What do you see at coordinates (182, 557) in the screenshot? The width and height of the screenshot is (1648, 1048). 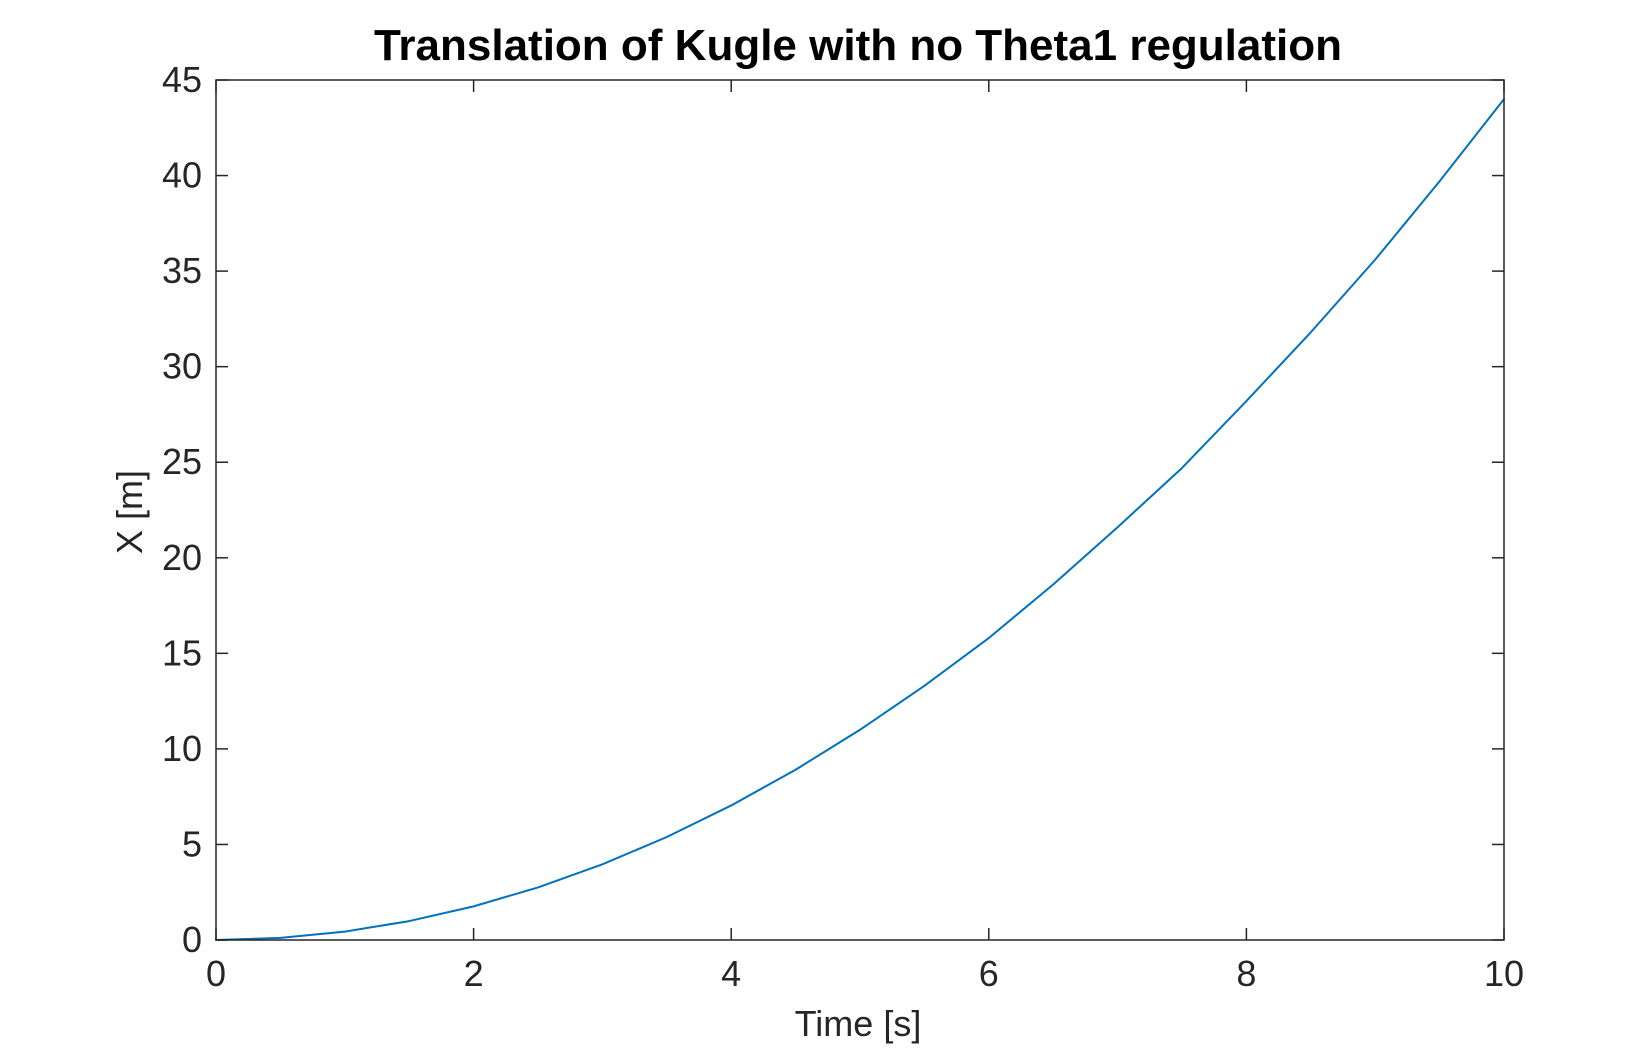 I see `y-tick-label: 20` at bounding box center [182, 557].